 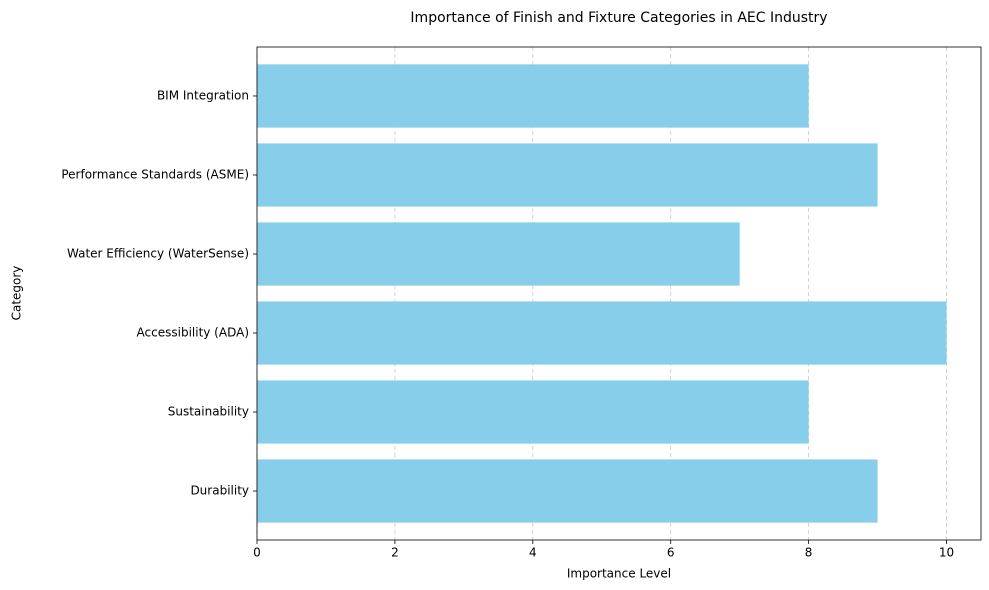 What do you see at coordinates (17, 293) in the screenshot?
I see `y-axis-label: Category` at bounding box center [17, 293].